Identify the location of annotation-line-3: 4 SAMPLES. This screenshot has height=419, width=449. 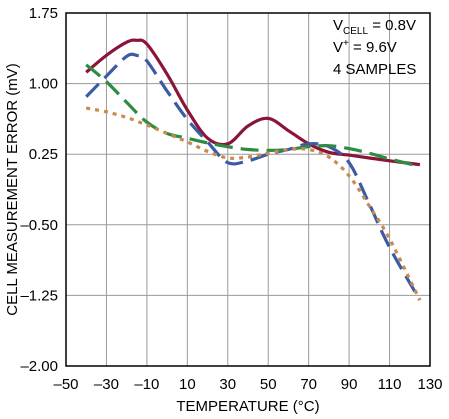
(374, 69).